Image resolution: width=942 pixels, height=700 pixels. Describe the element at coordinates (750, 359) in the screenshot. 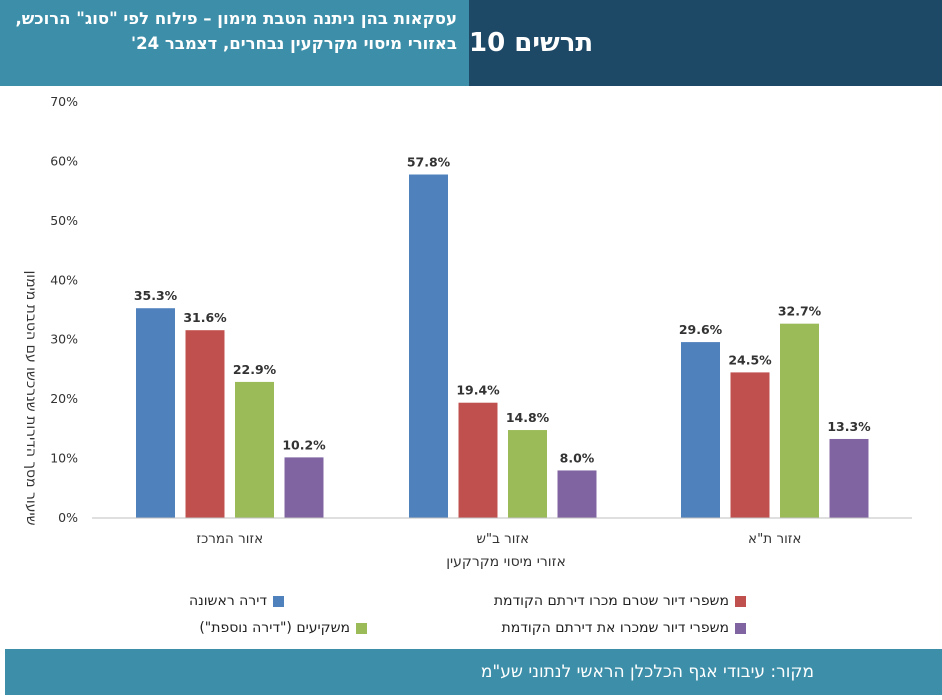

I see `data-label: 24.5%` at that location.